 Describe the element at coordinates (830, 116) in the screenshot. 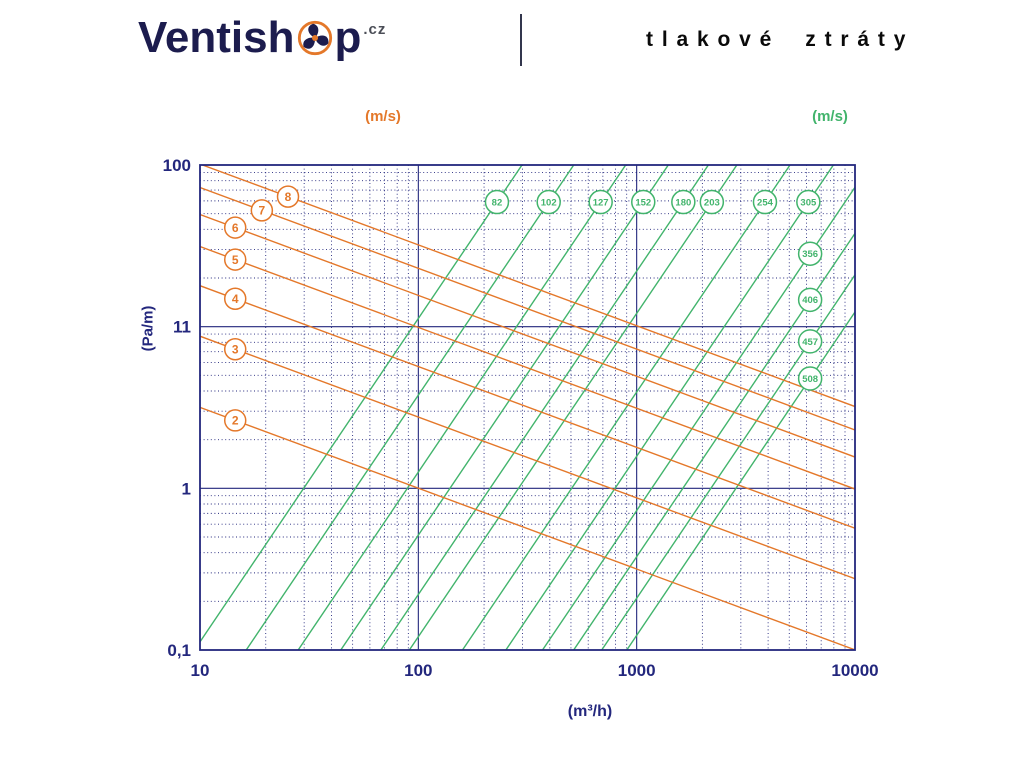

I see `diameter-unit-label-green: (m/s)` at that location.